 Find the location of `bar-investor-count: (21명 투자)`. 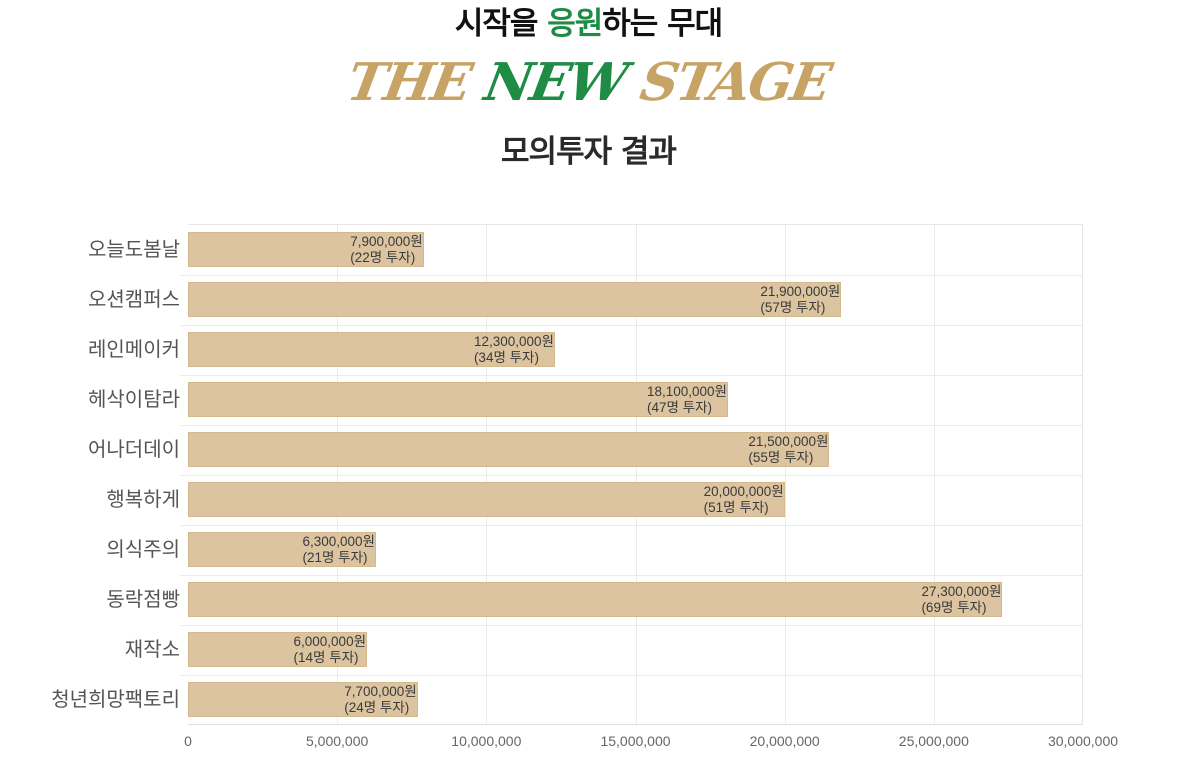

bar-investor-count: (21명 투자) is located at coordinates (335, 557).